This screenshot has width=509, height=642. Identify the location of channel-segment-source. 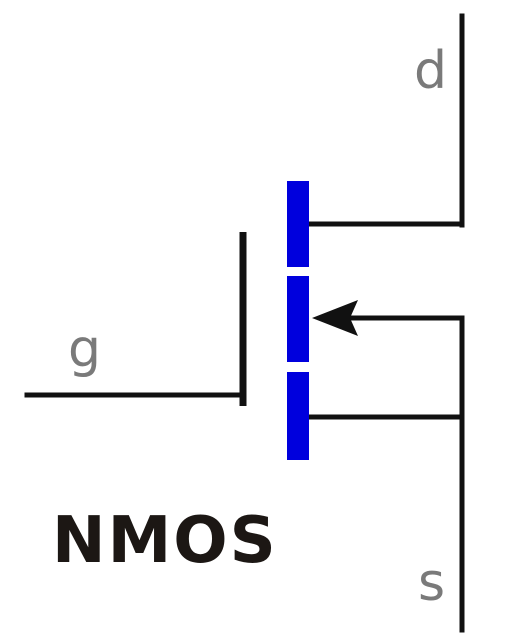
(298, 416).